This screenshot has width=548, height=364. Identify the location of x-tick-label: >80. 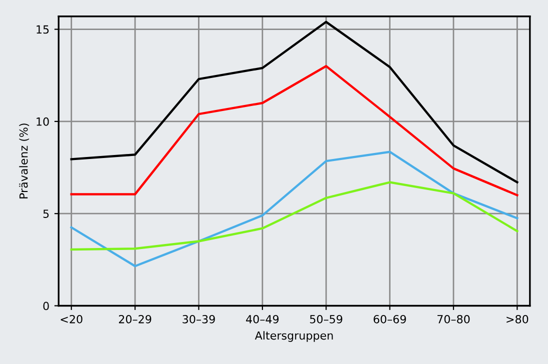
(517, 319).